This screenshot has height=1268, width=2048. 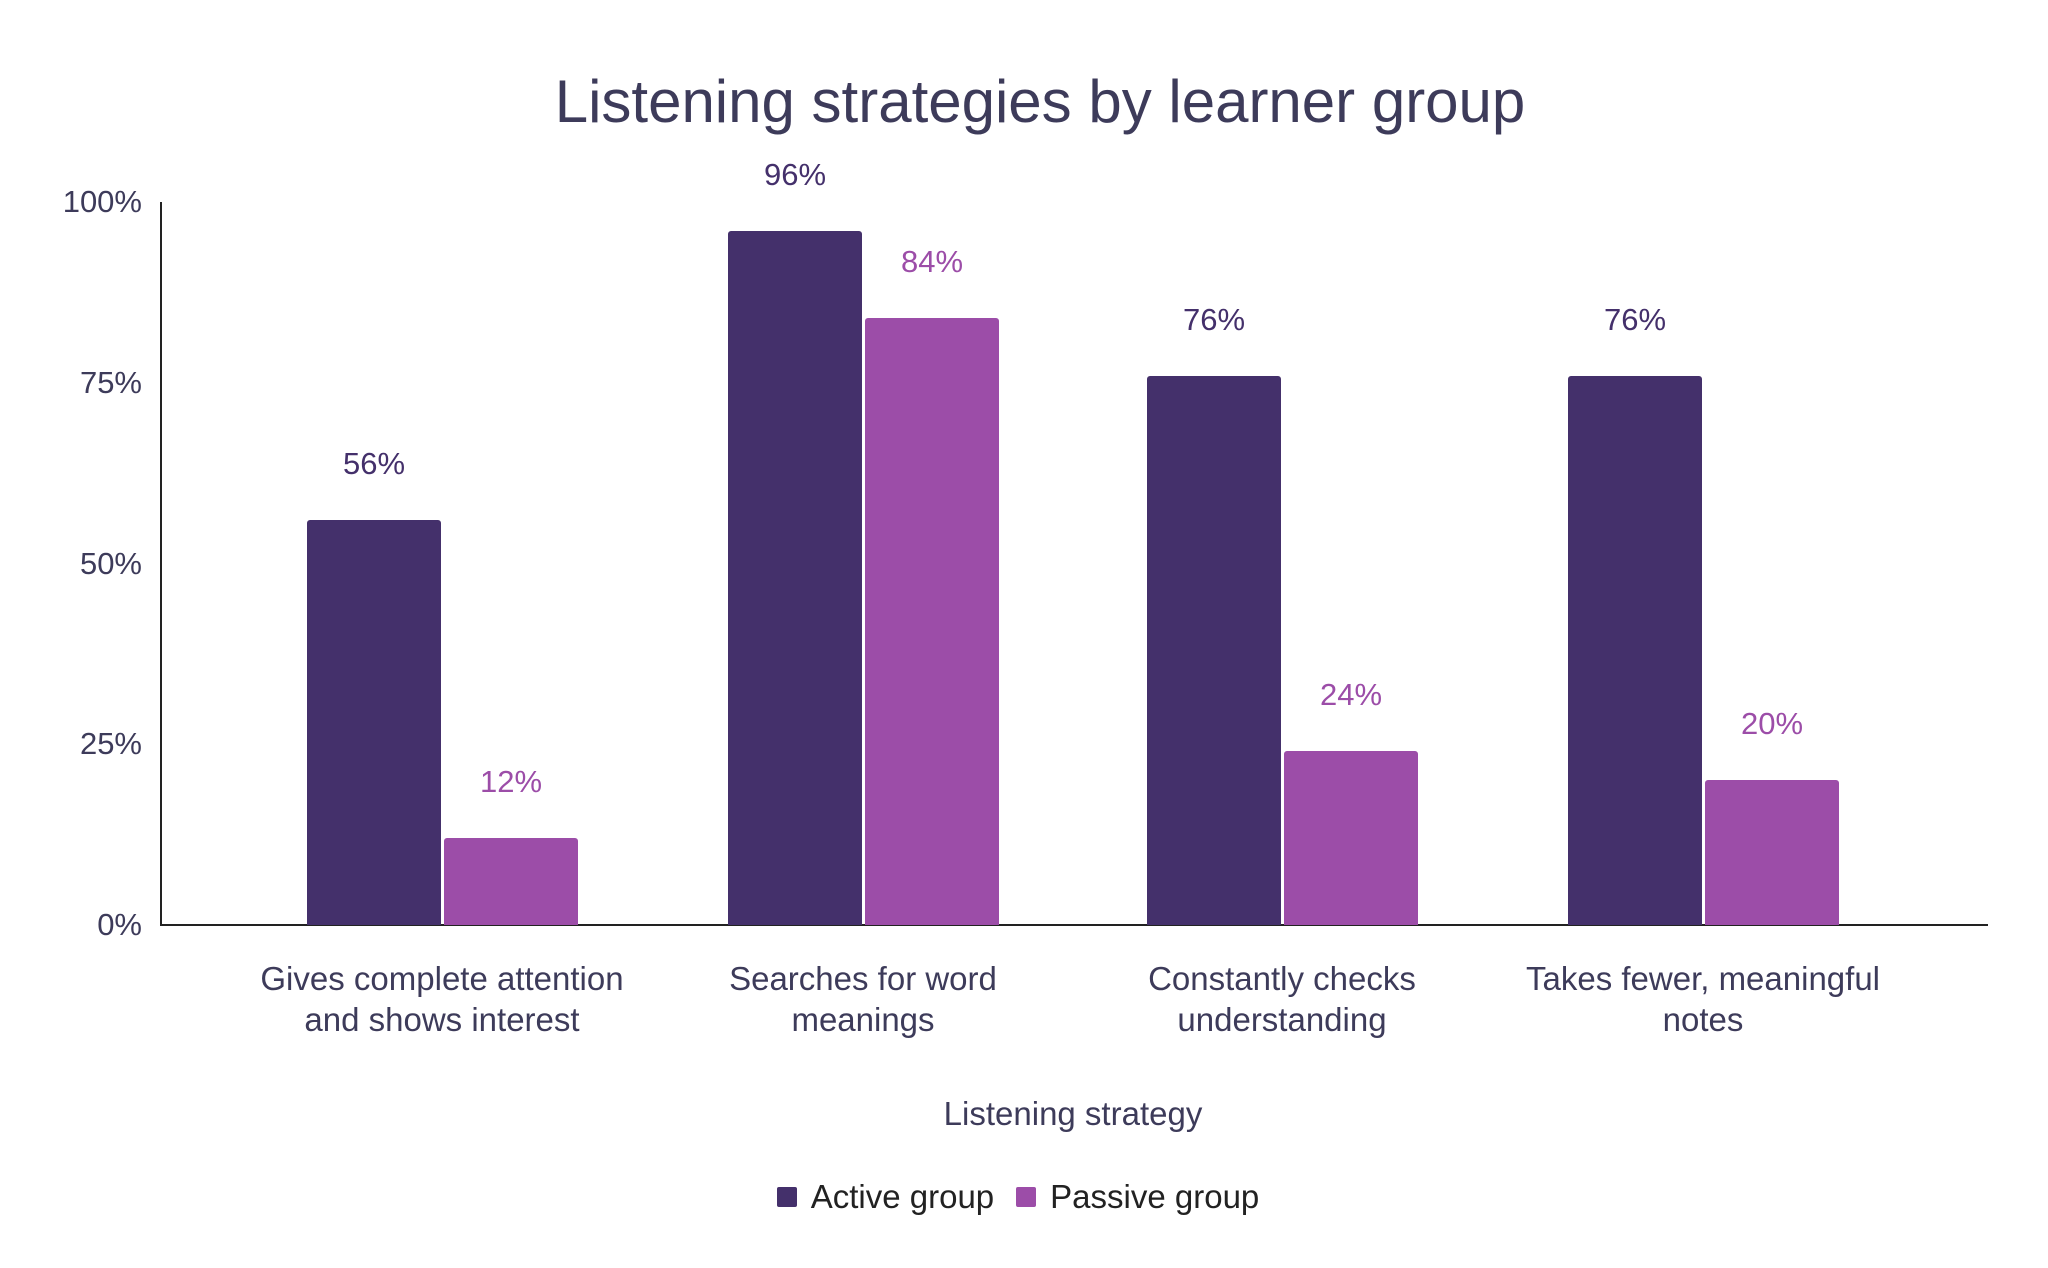 I want to click on legend-label-active: Active group, so click(x=902, y=1196).